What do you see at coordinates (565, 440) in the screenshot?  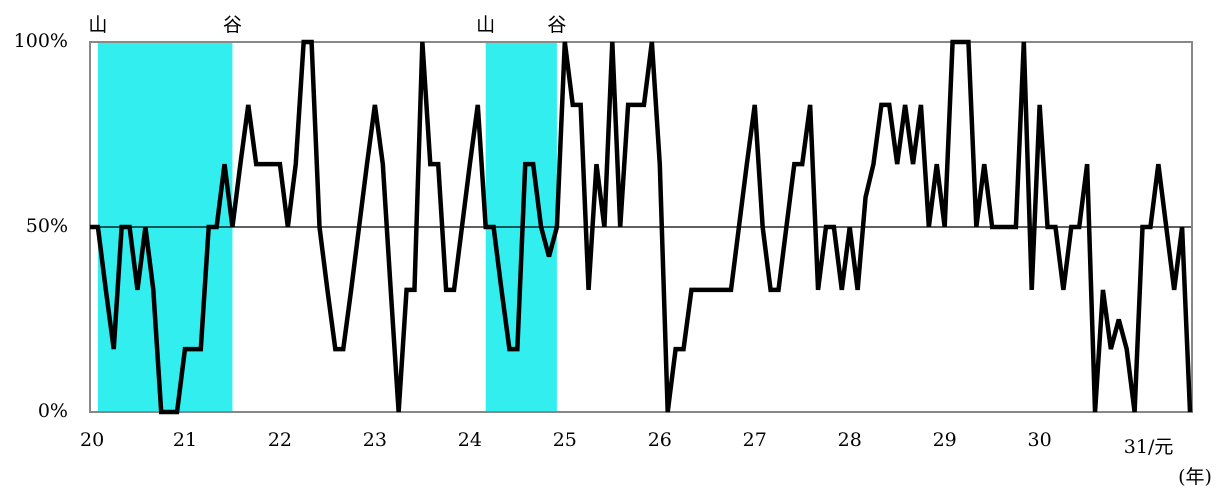 I see `x-tick-label: 25` at bounding box center [565, 440].